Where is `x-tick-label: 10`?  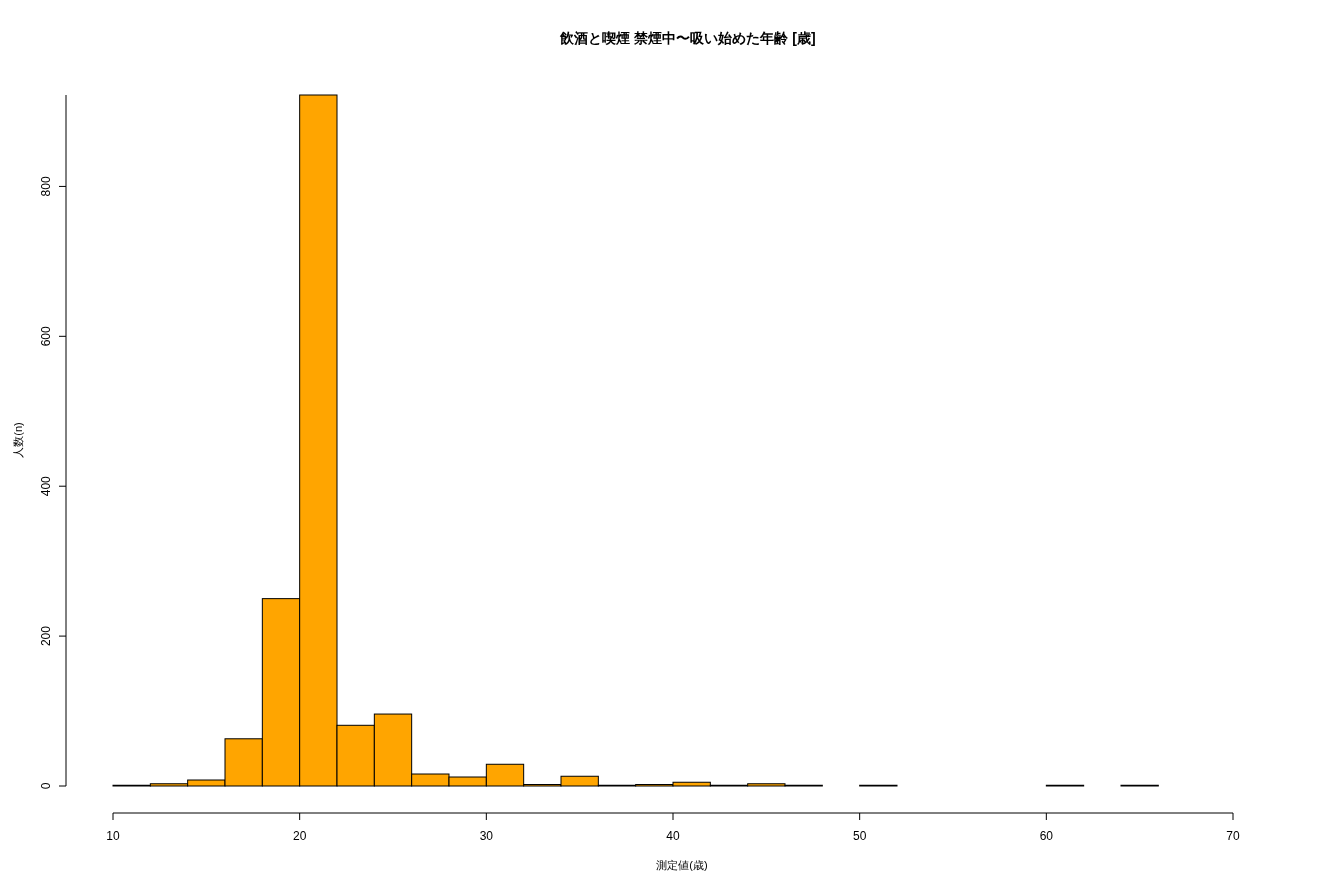 x-tick-label: 10 is located at coordinates (113, 836).